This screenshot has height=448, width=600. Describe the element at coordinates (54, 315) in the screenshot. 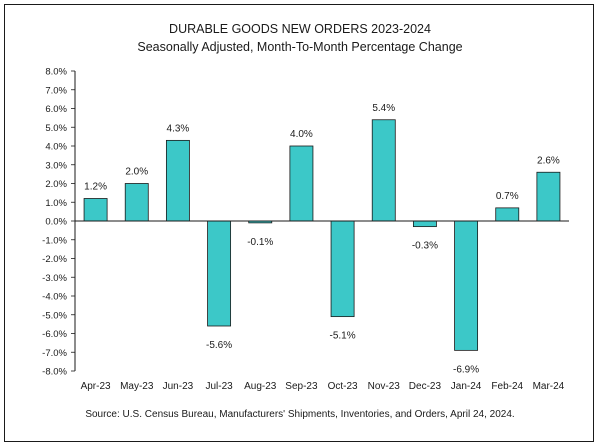

I see `y-tick-label: -5.0%` at that location.